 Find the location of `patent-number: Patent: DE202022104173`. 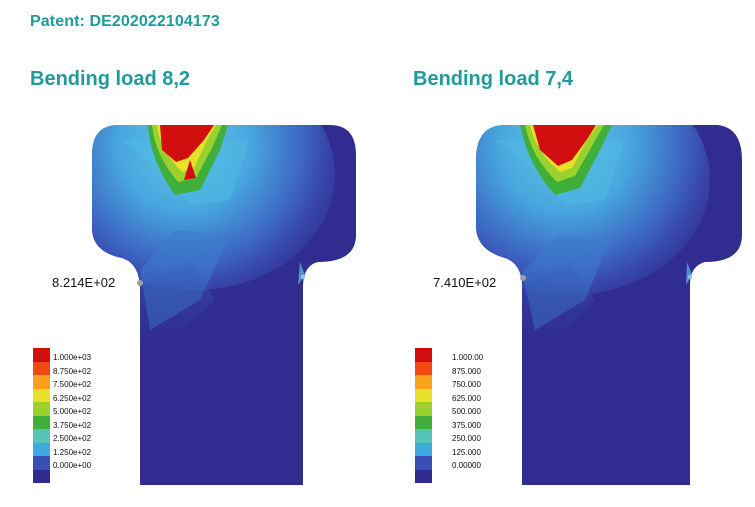

patent-number: Patent: DE202022104173 is located at coordinates (125, 21).